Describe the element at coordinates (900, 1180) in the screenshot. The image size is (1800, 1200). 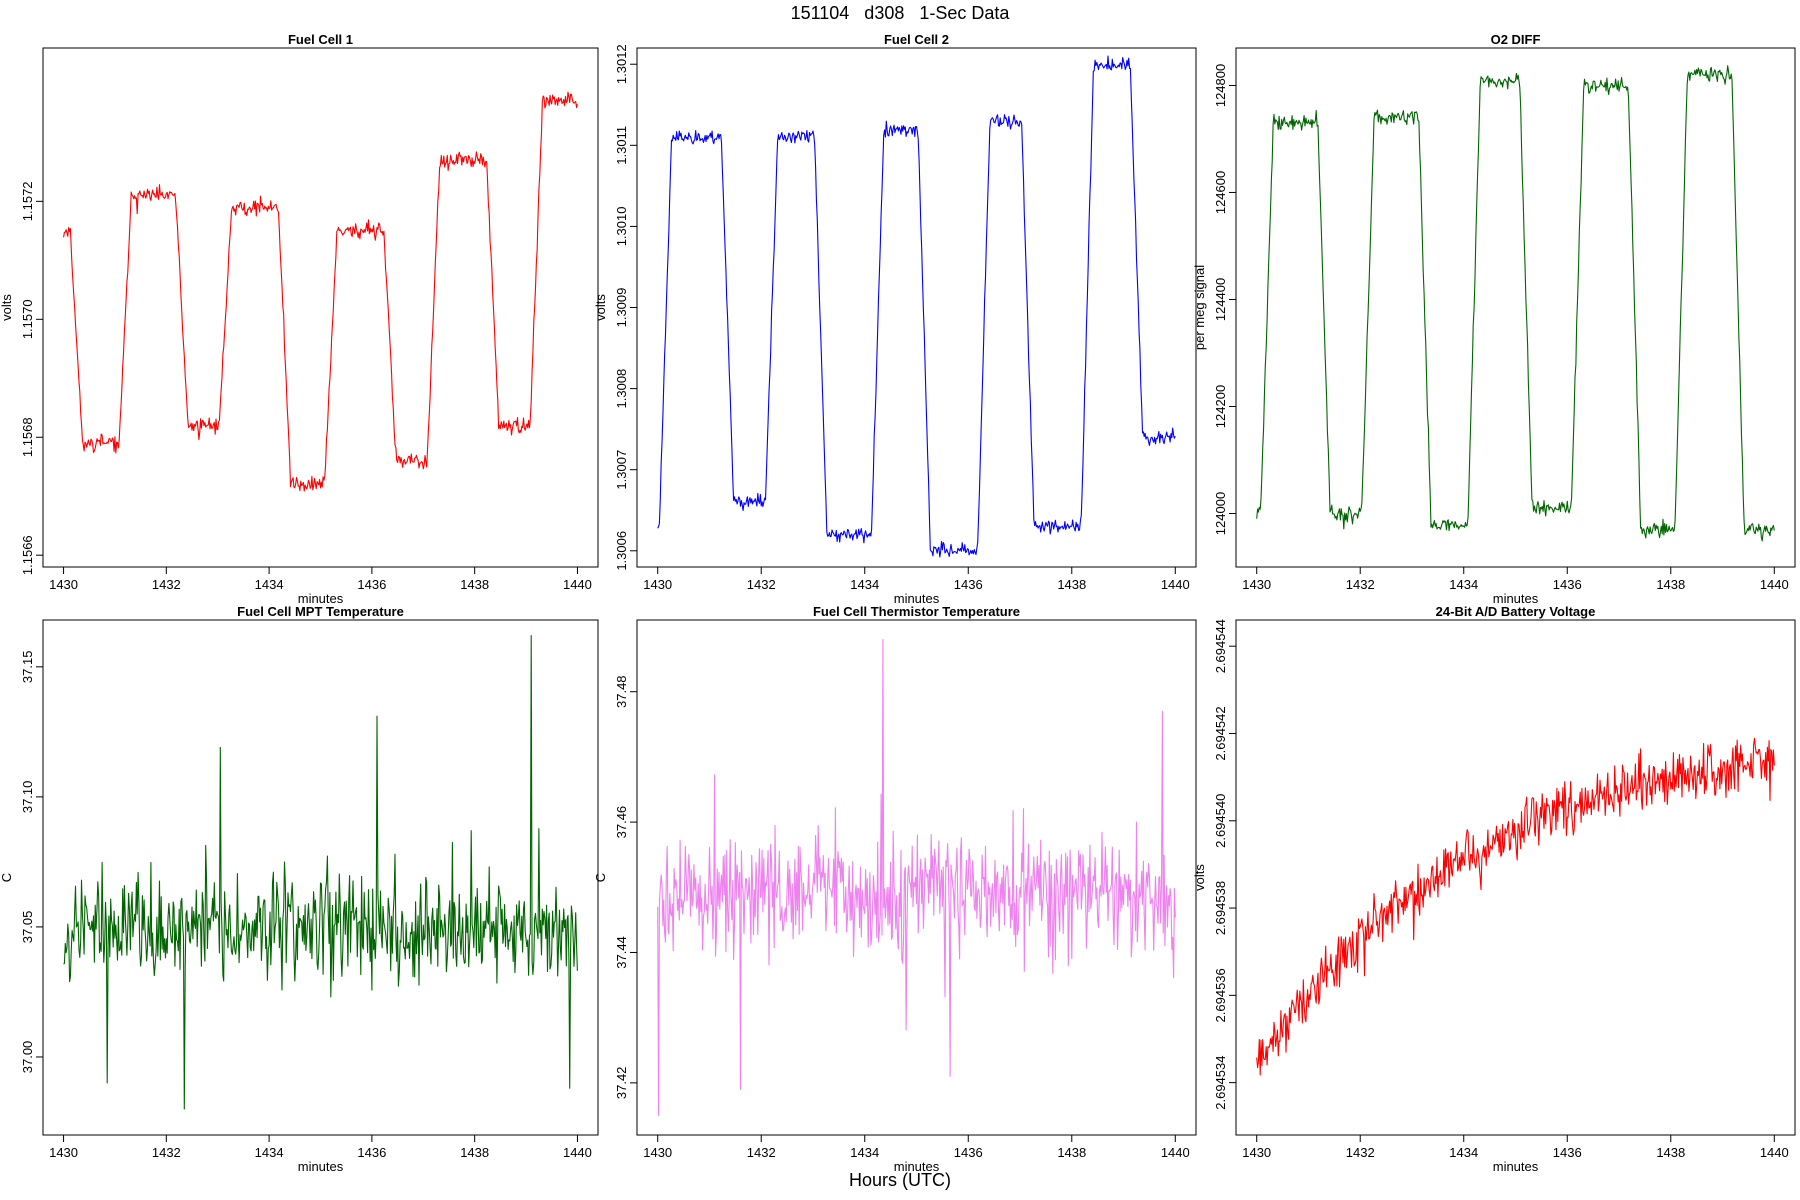
I see `footer-x-label: Hours (UTC)` at that location.